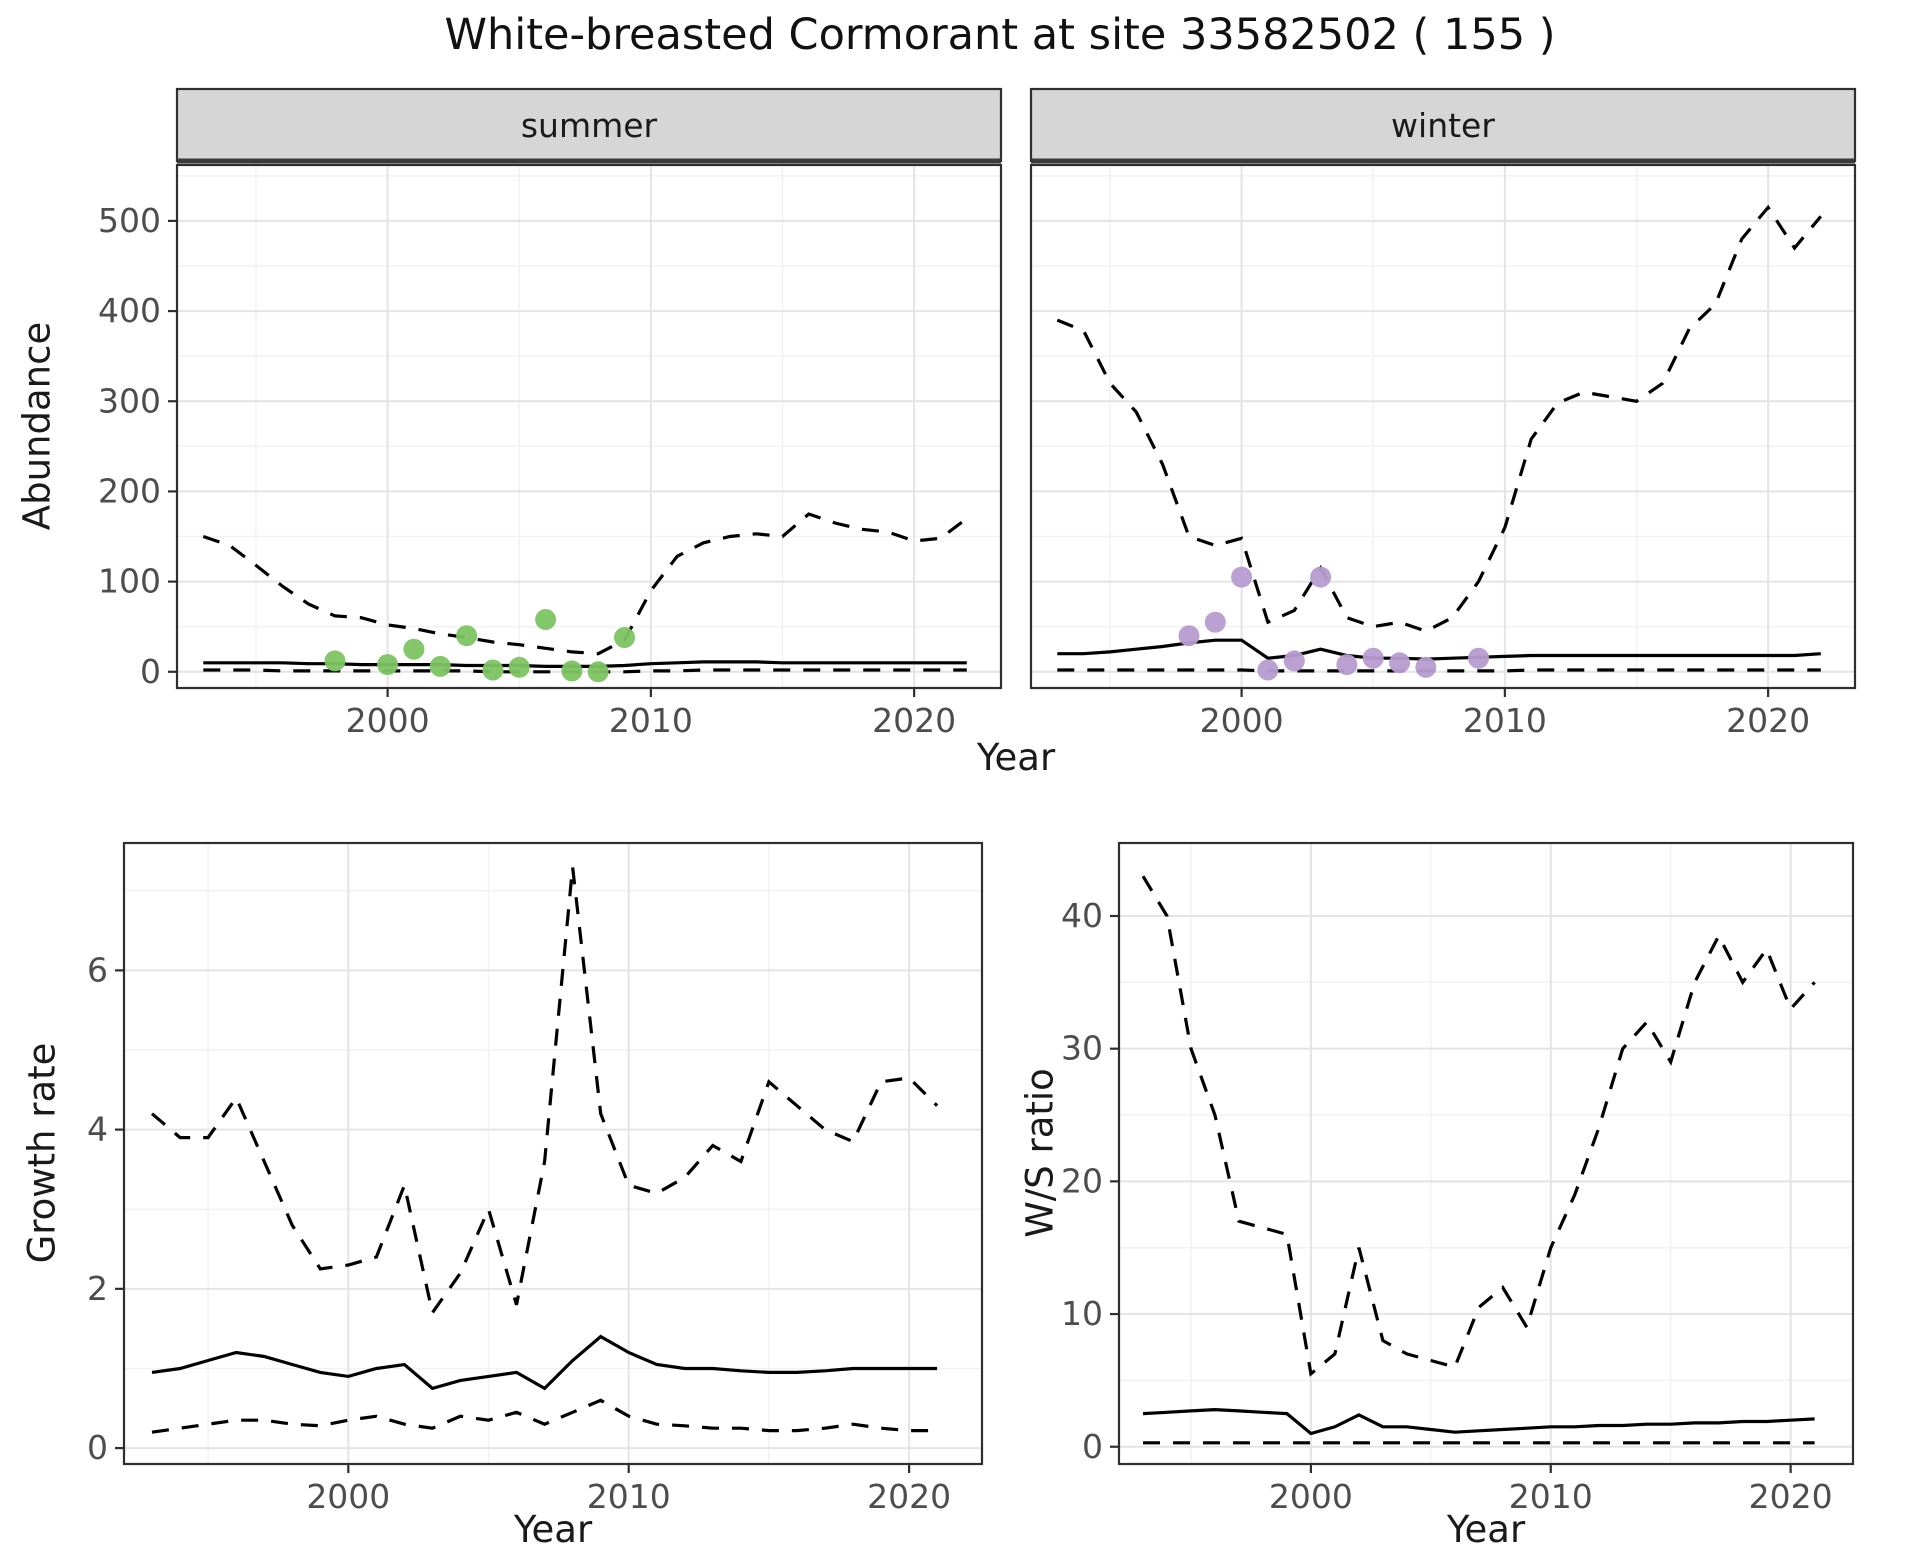  Describe the element at coordinates (129, 490) in the screenshot. I see `y-tick-label: 200` at that location.